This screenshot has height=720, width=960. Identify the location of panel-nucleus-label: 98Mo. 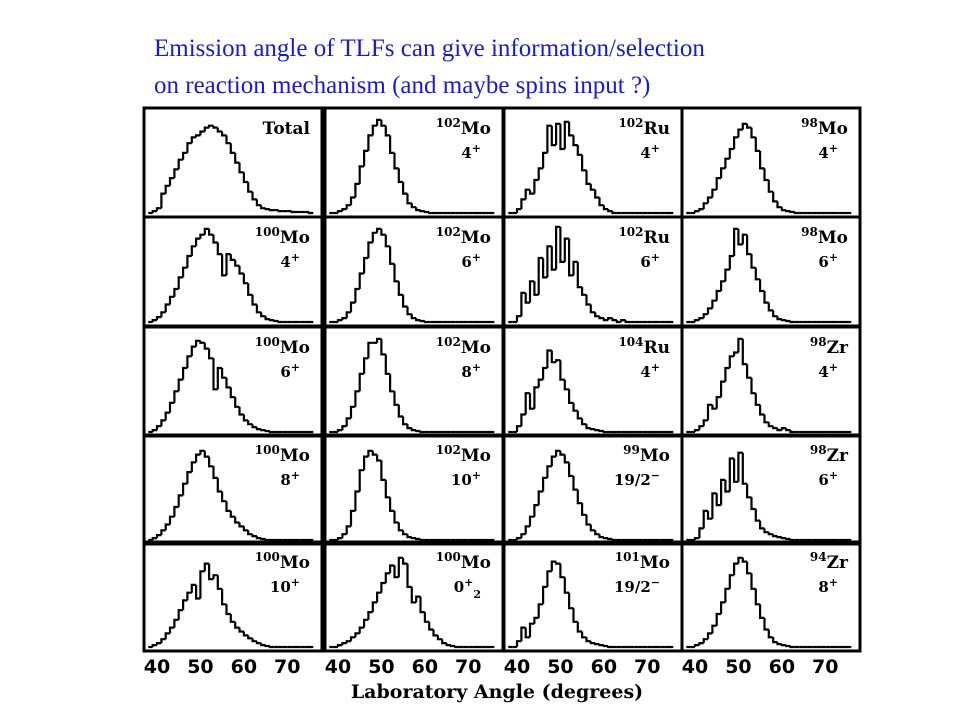
(824, 236).